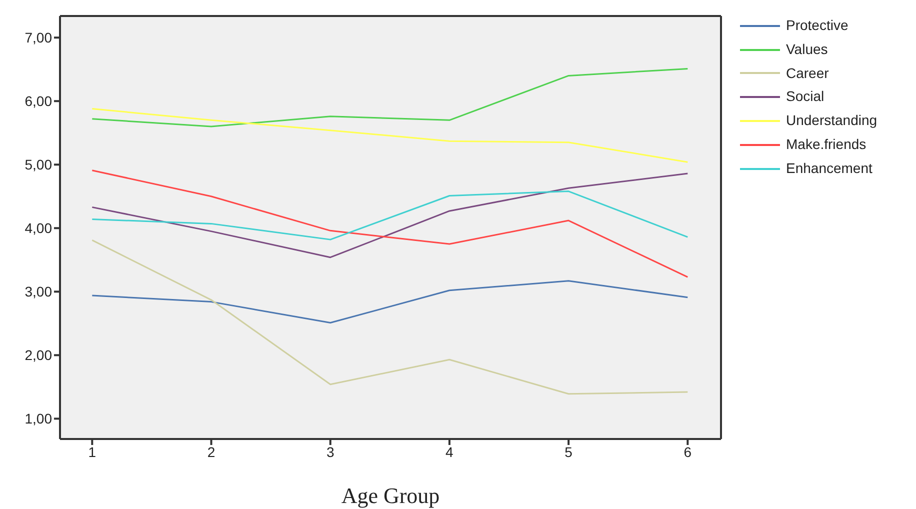 This screenshot has width=916, height=509. Describe the element at coordinates (826, 144) in the screenshot. I see `legend-label: Make.friends` at that location.